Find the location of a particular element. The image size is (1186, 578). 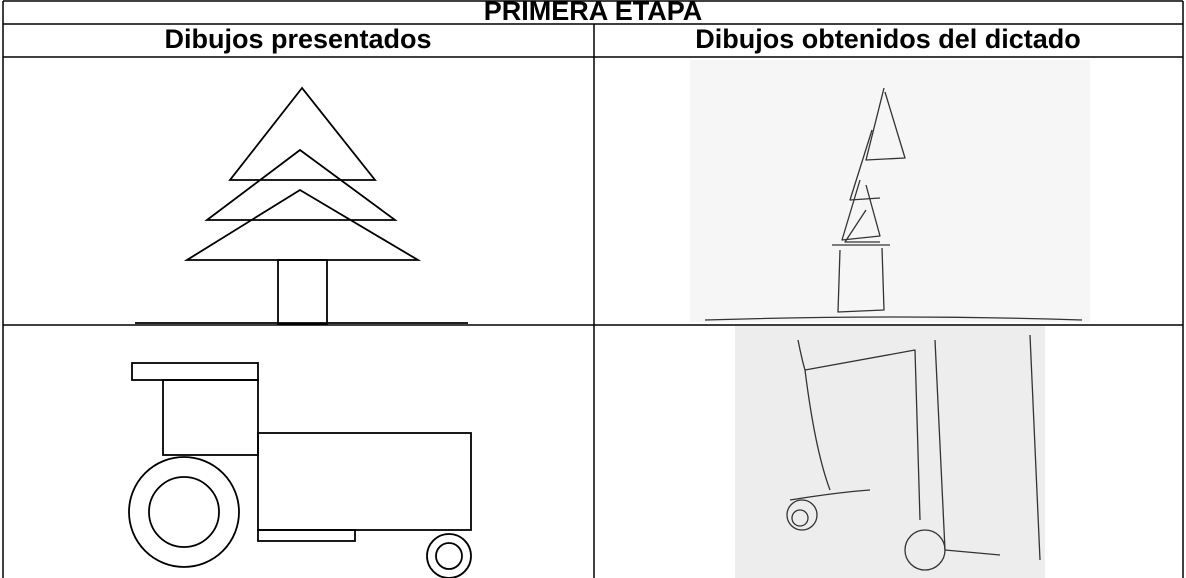

column-header: Dibujos obtenidos del dictado is located at coordinates (888, 39).